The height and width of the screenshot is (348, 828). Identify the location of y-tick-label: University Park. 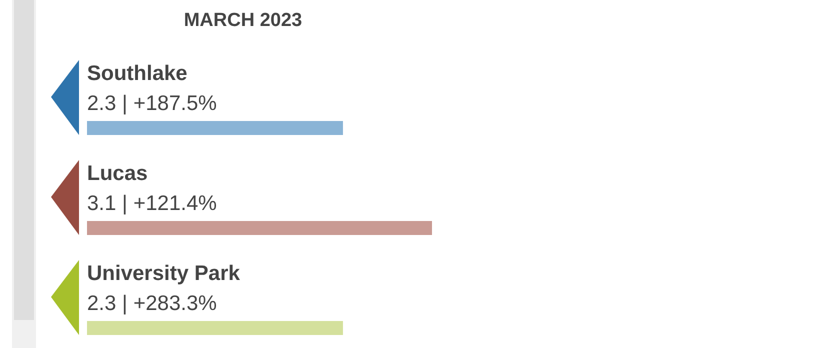
(163, 273).